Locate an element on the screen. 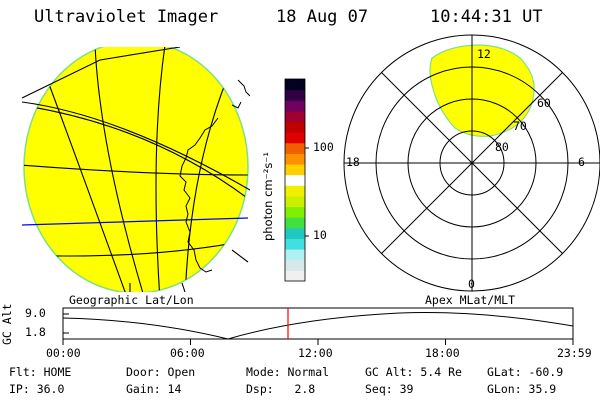 Image resolution: width=600 pixels, height=400 pixels. status-mode: Mode: Normal is located at coordinates (288, 372).